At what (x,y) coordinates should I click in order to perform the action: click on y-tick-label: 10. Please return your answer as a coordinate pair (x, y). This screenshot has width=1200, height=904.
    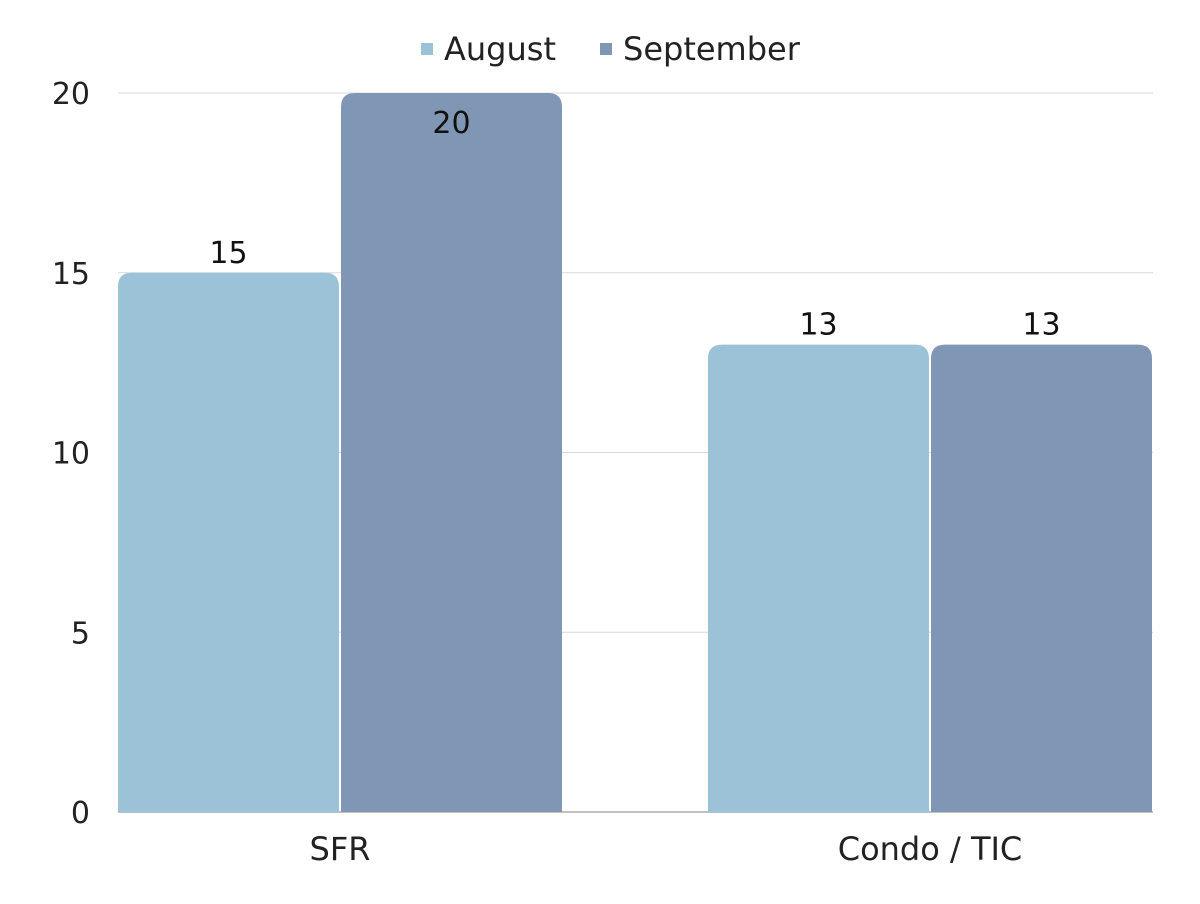
    Looking at the image, I should click on (71, 454).